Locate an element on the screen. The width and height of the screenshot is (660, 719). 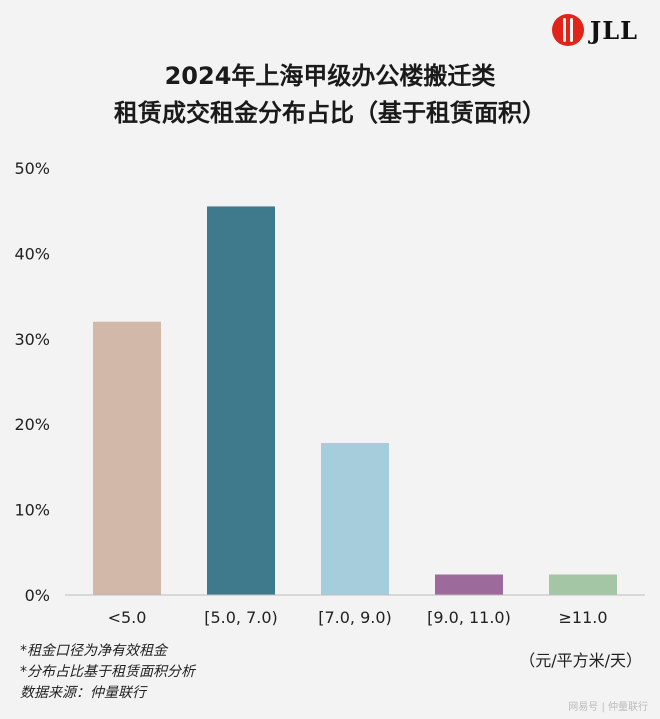
footnote-rent-basis: *租金口径为净有效租金 is located at coordinates (93, 651).